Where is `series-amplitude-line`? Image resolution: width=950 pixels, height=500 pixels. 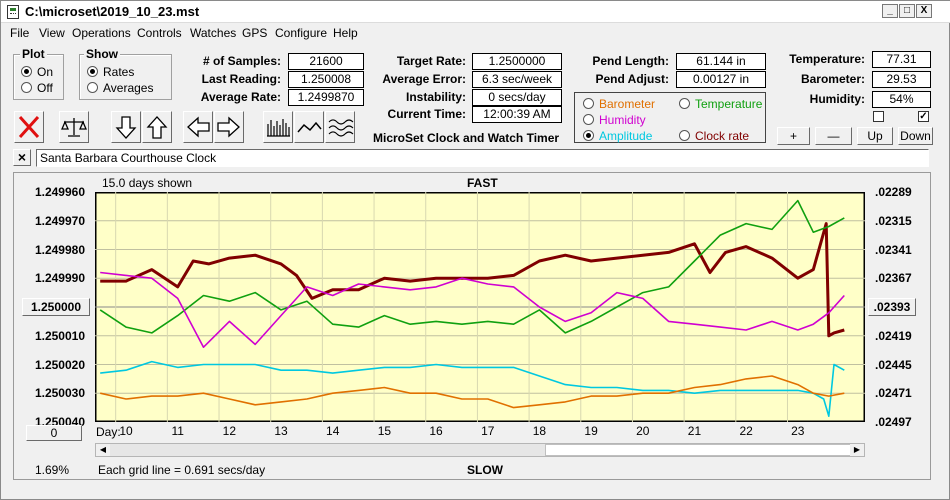 series-amplitude-line is located at coordinates (472, 388).